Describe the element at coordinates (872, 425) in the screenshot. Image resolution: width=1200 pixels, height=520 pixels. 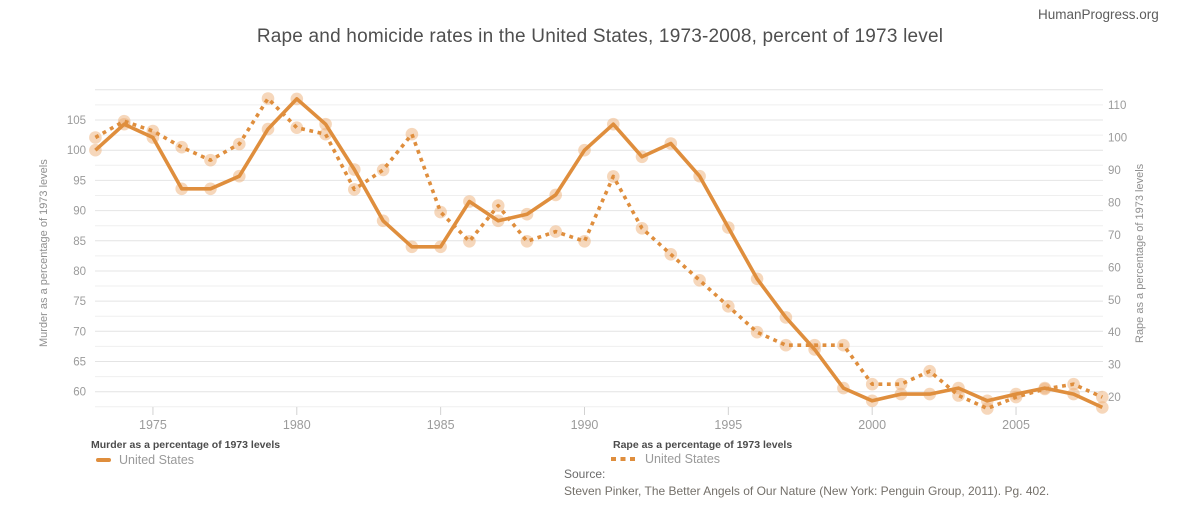
I see `x-axis-tick-label: 2000` at that location.